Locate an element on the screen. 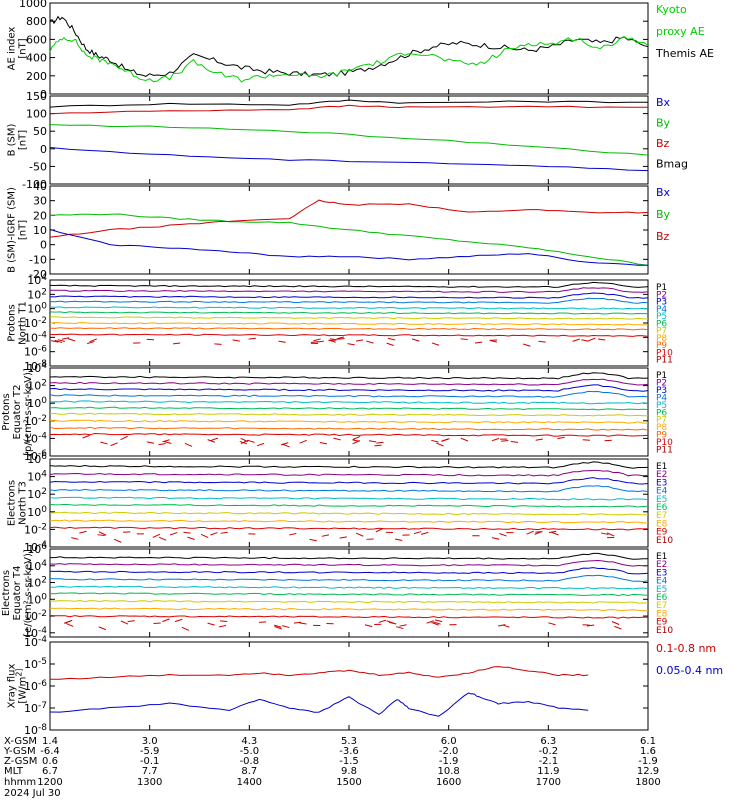  legend-entry-p2: P2 is located at coordinates (661, 383).